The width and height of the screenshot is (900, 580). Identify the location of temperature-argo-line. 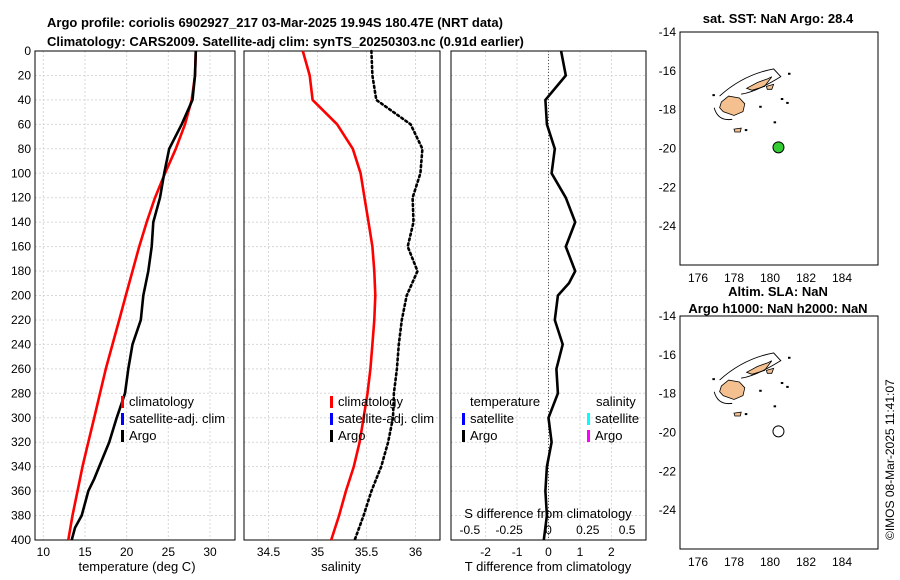
(134, 295).